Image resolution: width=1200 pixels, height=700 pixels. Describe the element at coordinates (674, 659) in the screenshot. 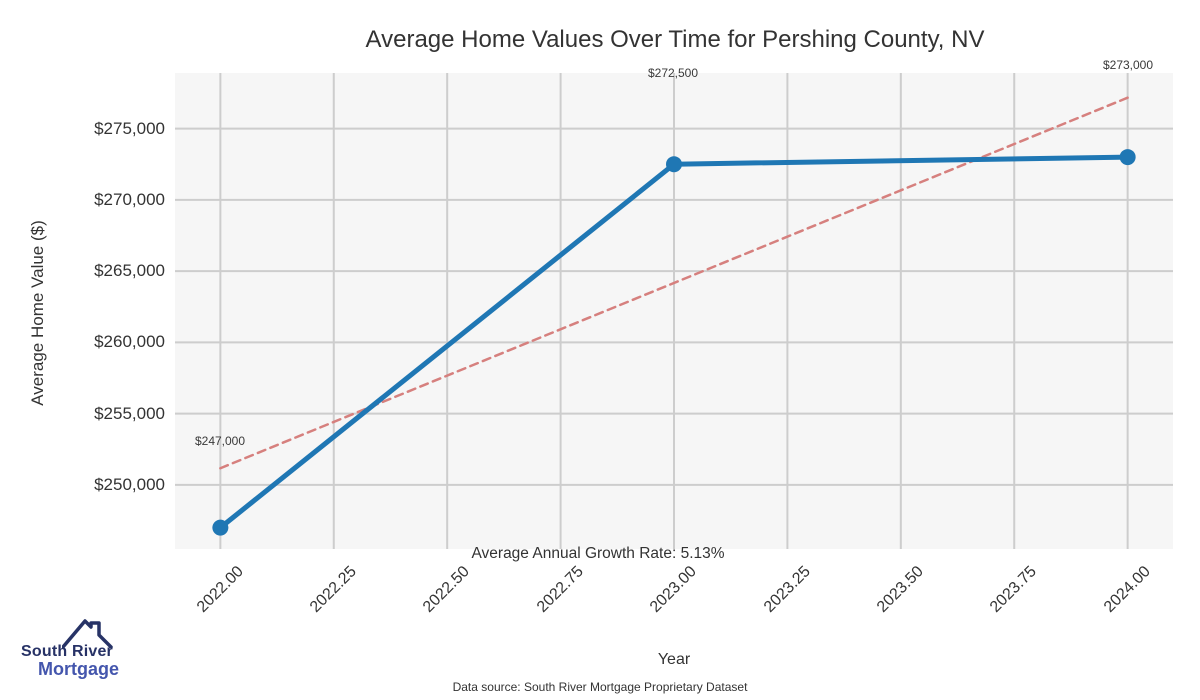

I see `x-axis-label: Year` at that location.